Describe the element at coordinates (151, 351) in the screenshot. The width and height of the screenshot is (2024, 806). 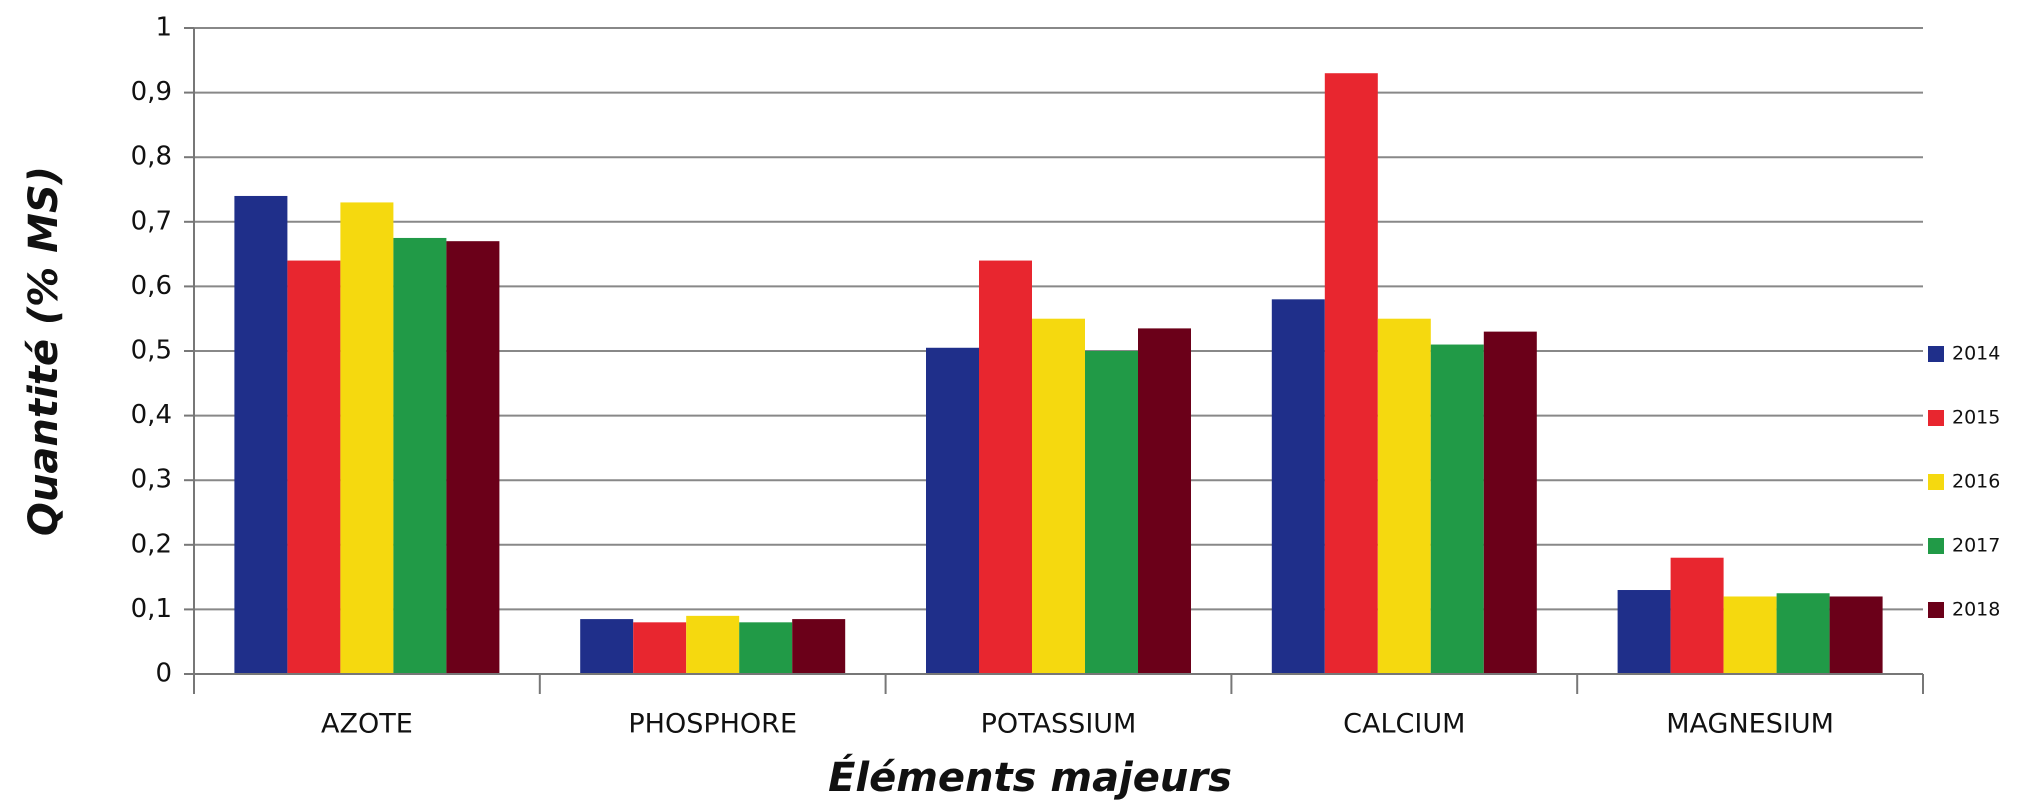
I see `y-tick-label: 0,5` at that location.